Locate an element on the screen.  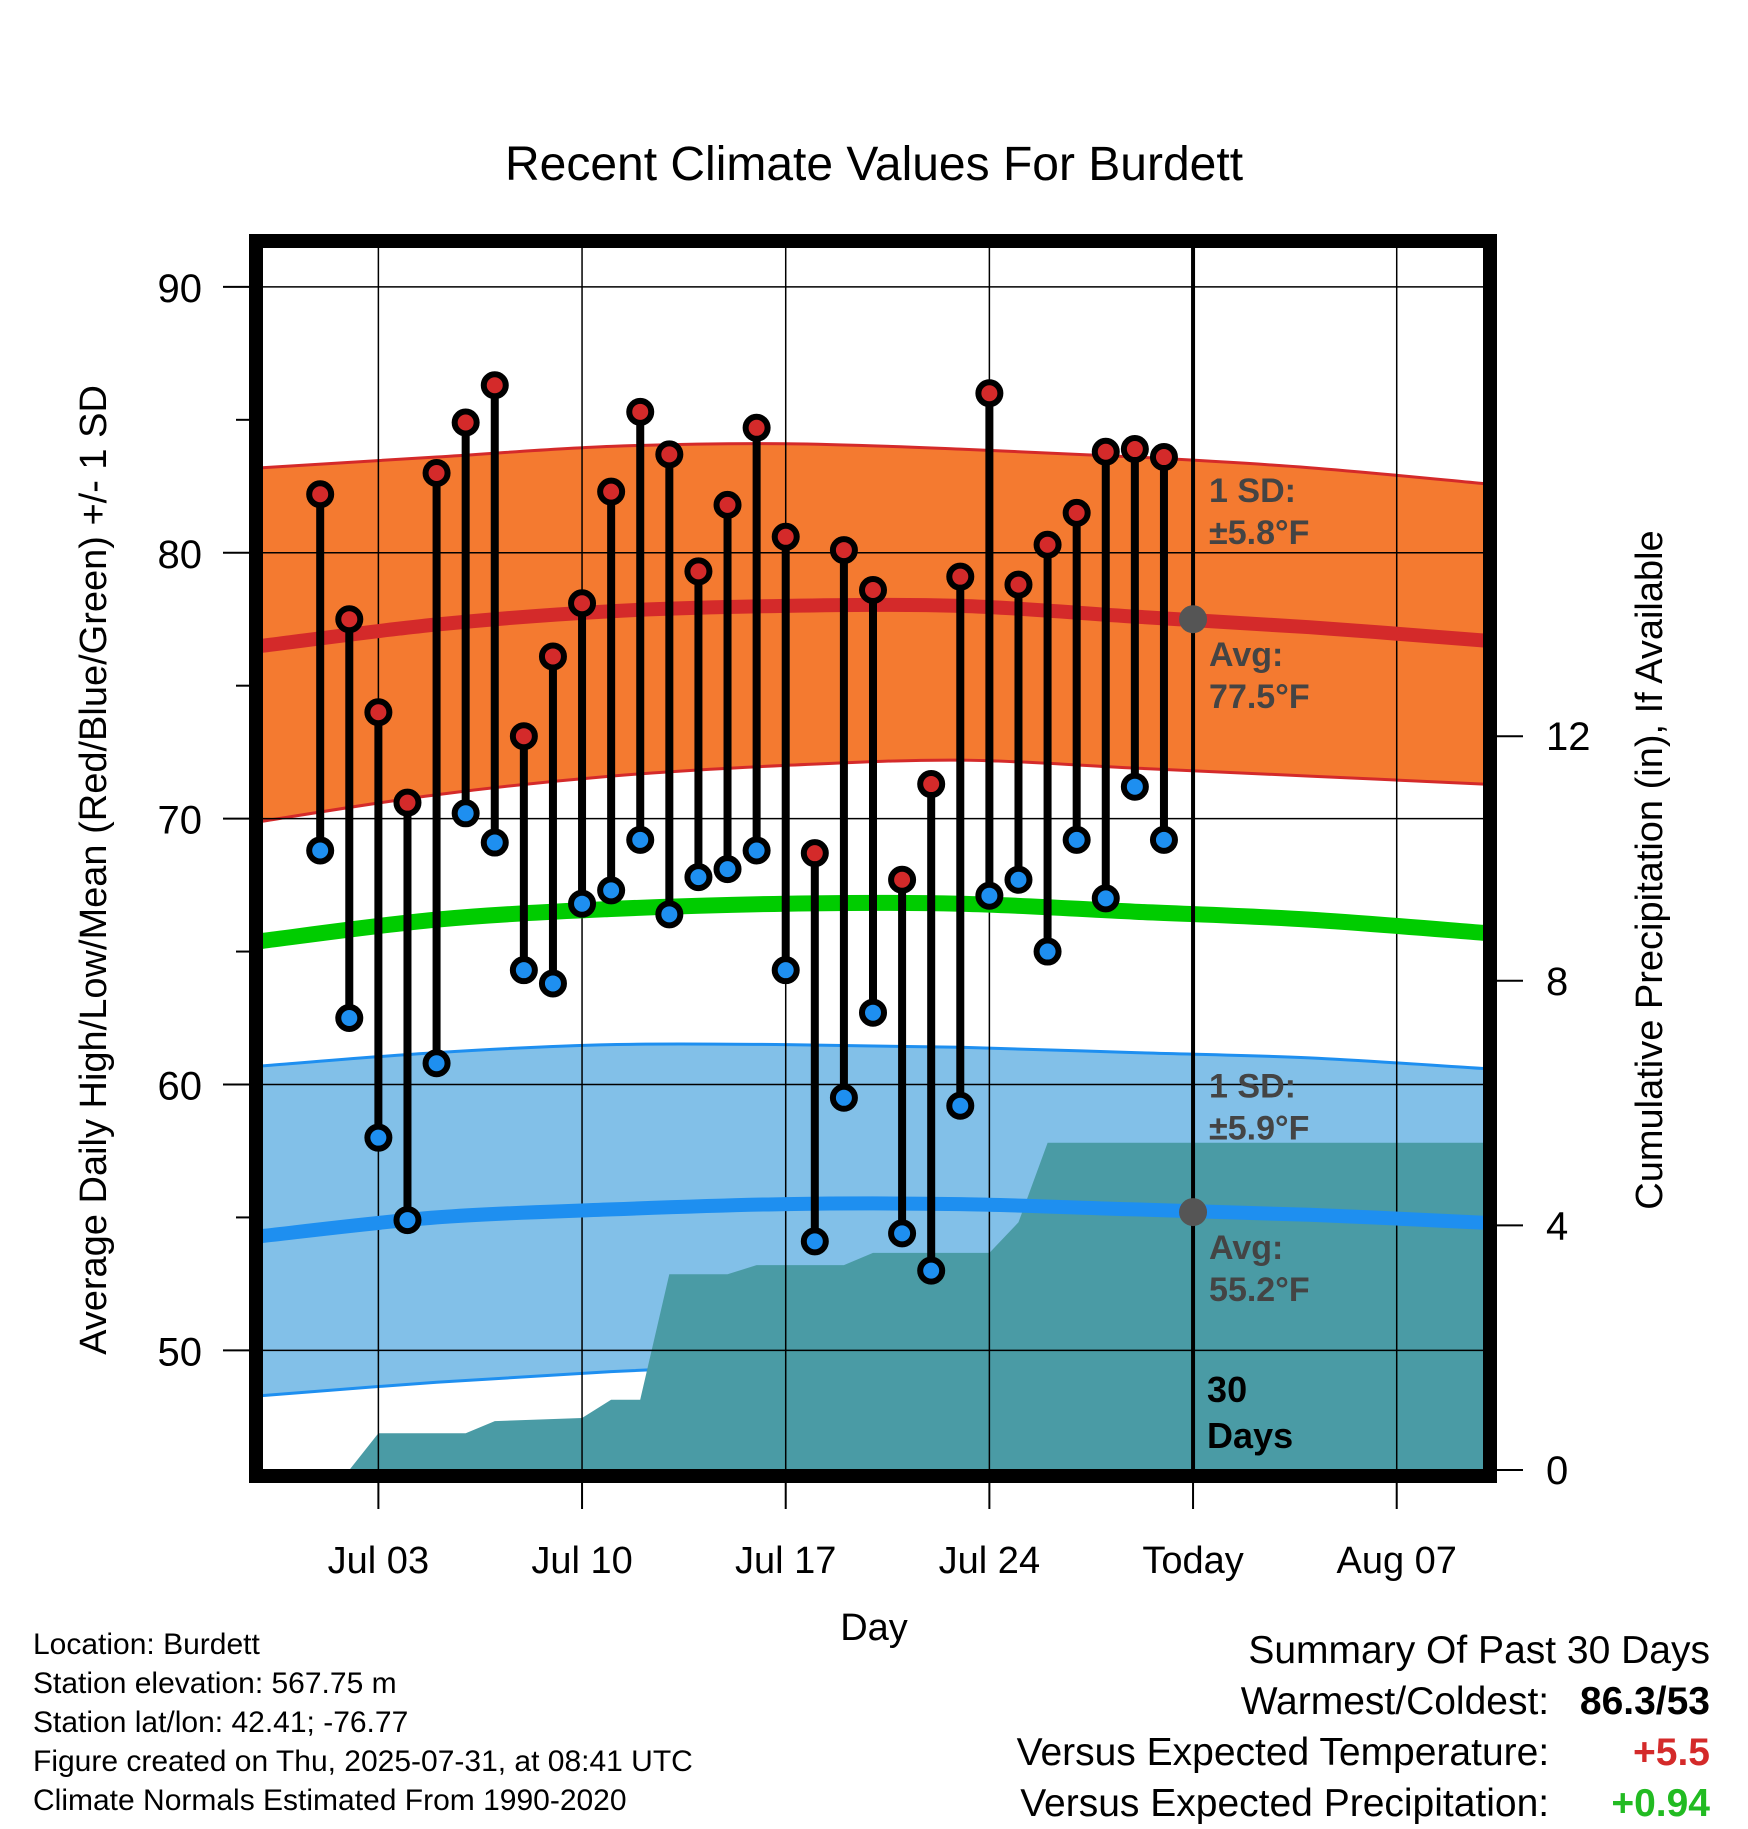
high-avg-value: 77.5°F is located at coordinates (1259, 697).